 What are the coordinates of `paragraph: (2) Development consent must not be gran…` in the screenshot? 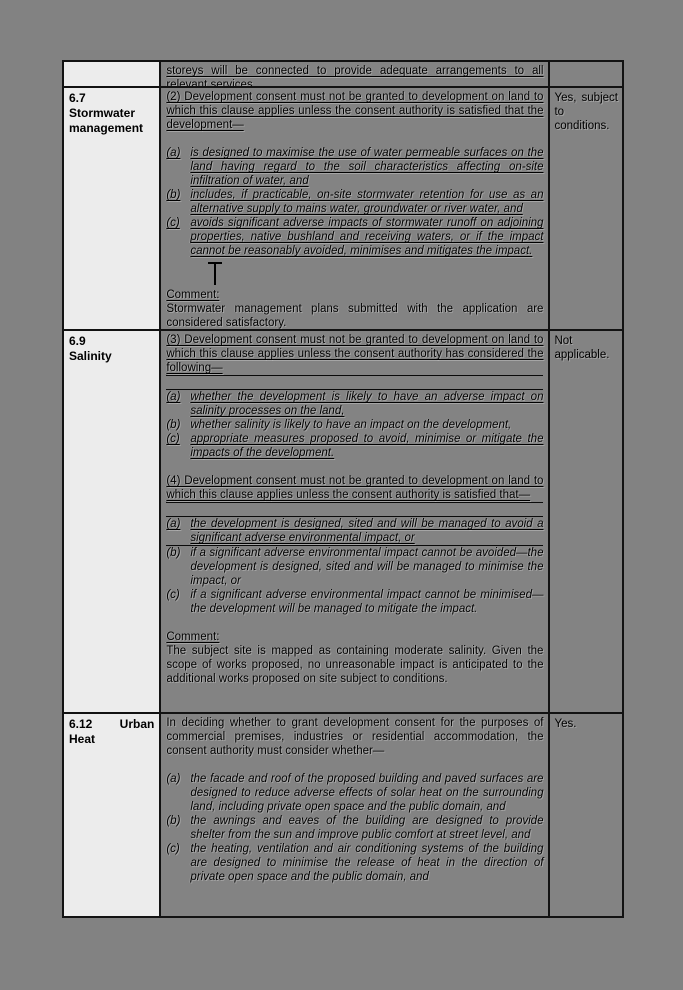 It's located at (354, 111).